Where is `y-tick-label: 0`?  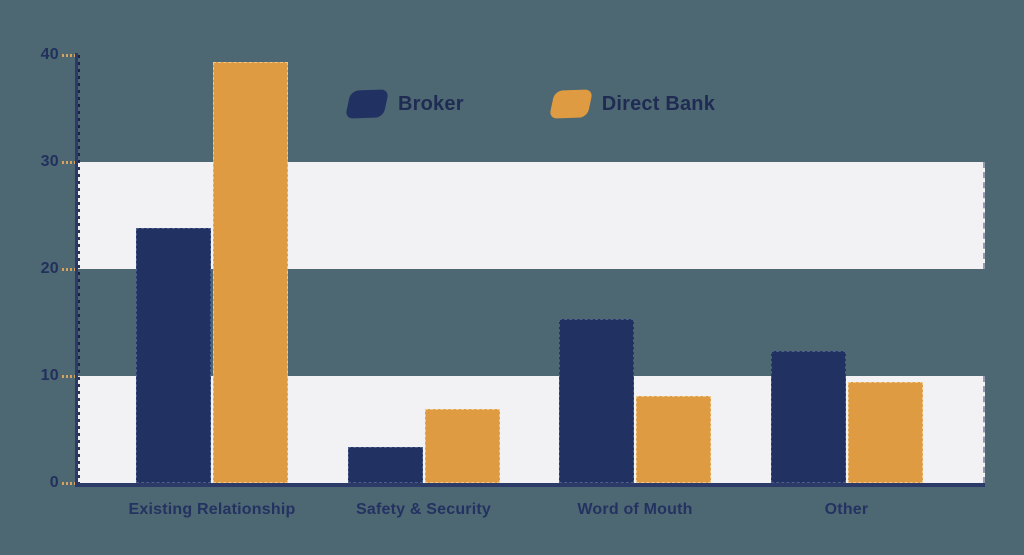
y-tick-label: 0 is located at coordinates (54, 482).